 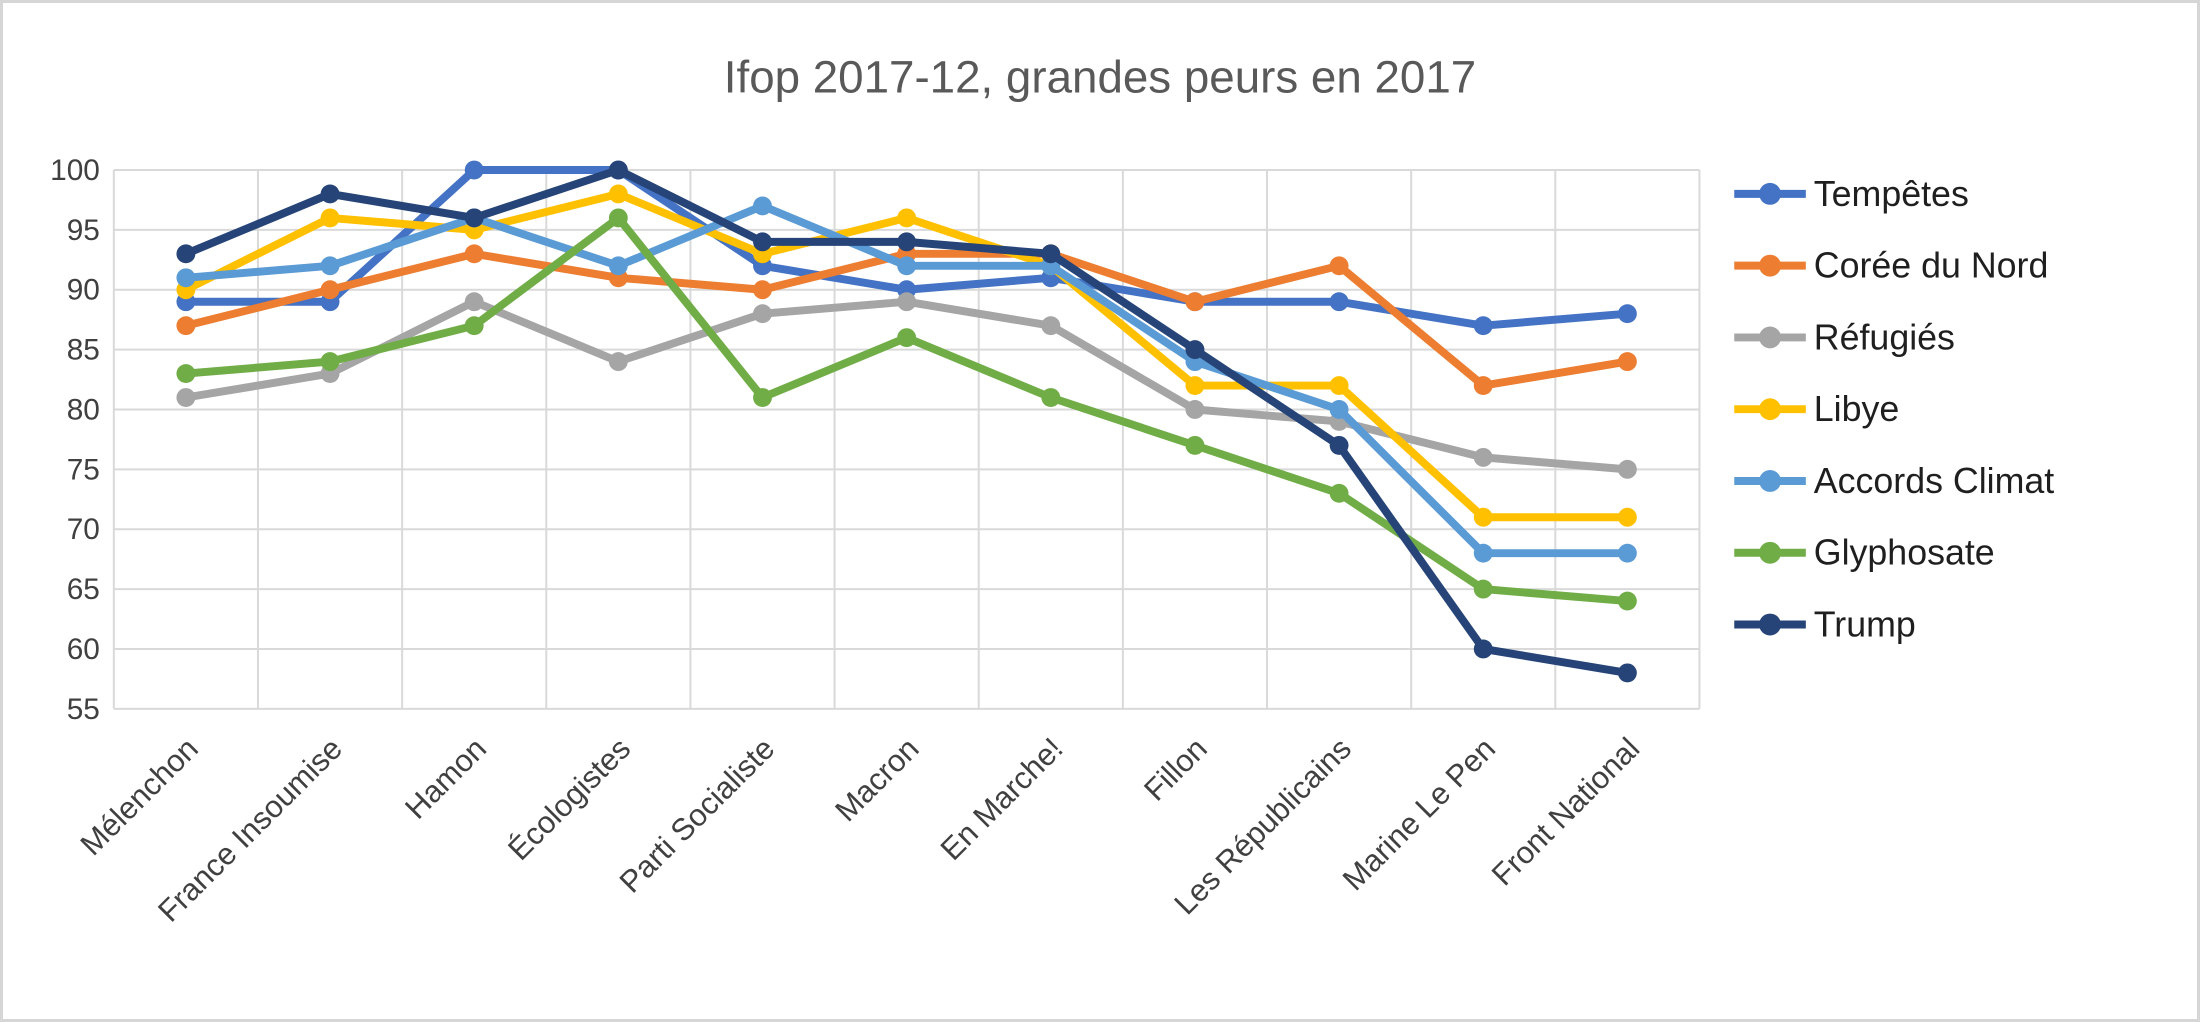 What do you see at coordinates (906, 319) in the screenshot?
I see `series-Corée du Nord` at bounding box center [906, 319].